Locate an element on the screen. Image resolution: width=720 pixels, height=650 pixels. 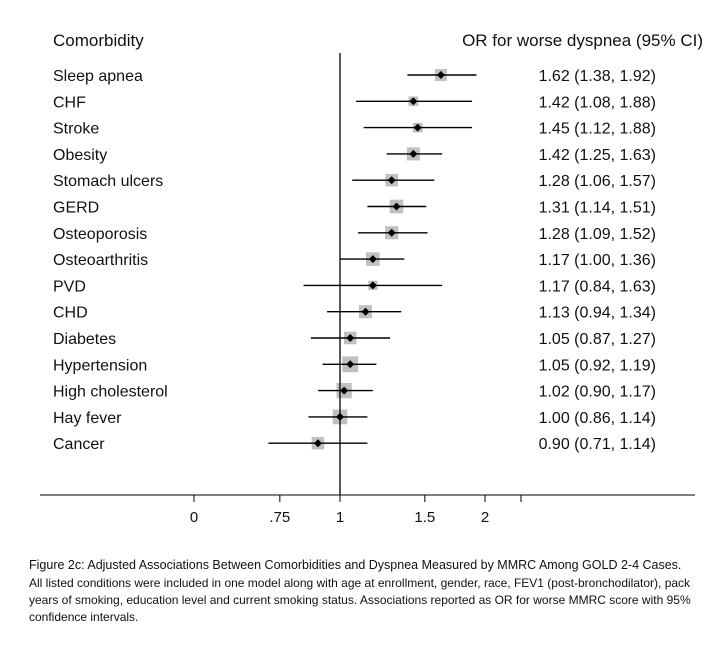
row-label: High cholesterol is located at coordinates (110, 392).